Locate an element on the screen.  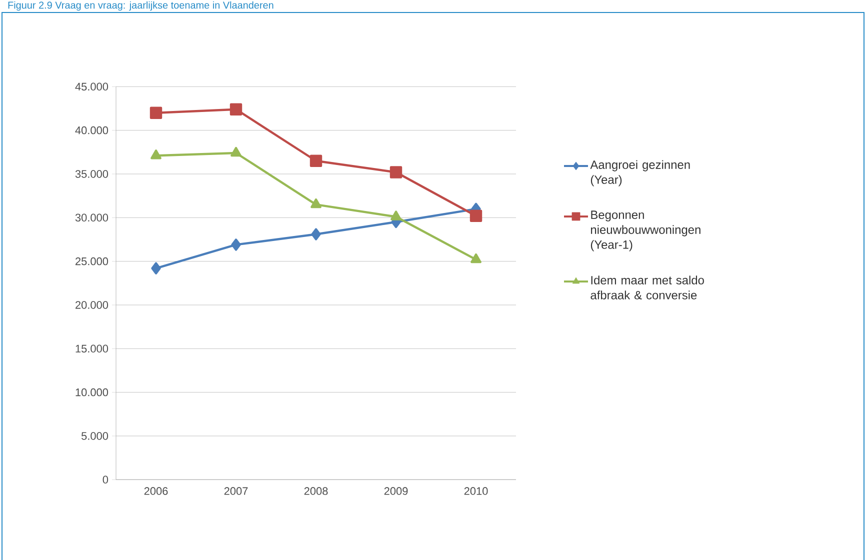
y-tick-label: 35.000 is located at coordinates (91, 174).